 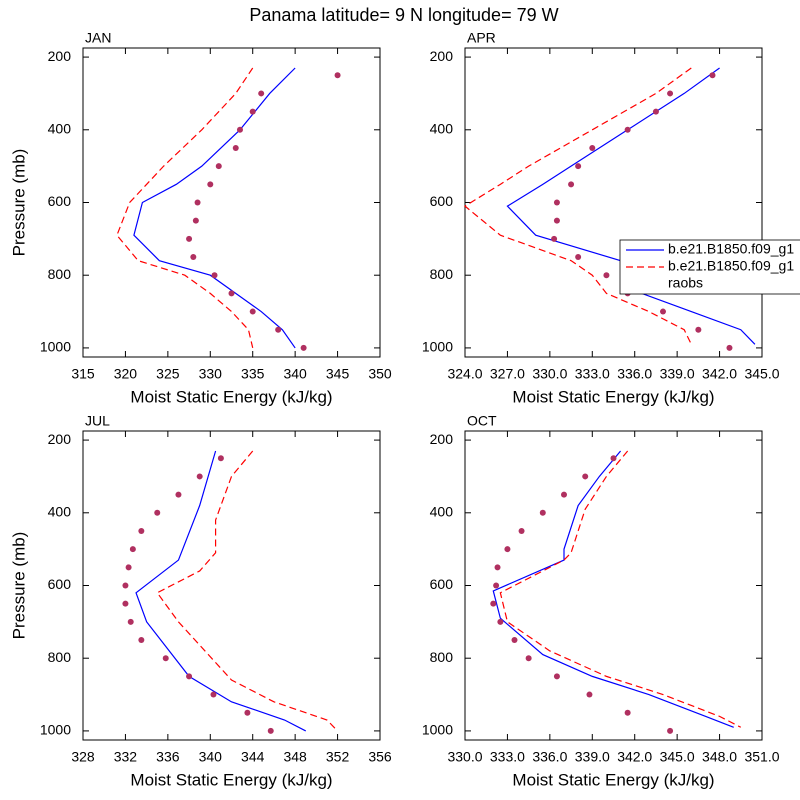 I want to click on x-tick-label: 340, so click(x=295, y=374).